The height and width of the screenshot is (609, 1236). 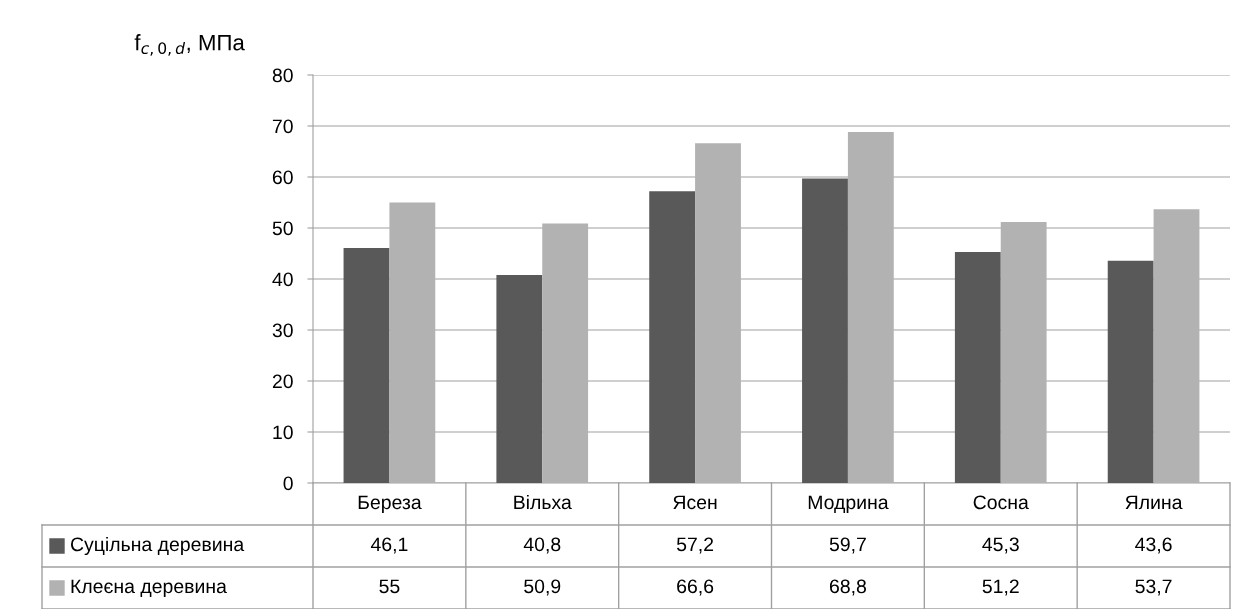 I want to click on x-tick-label: Вільха, so click(x=543, y=502).